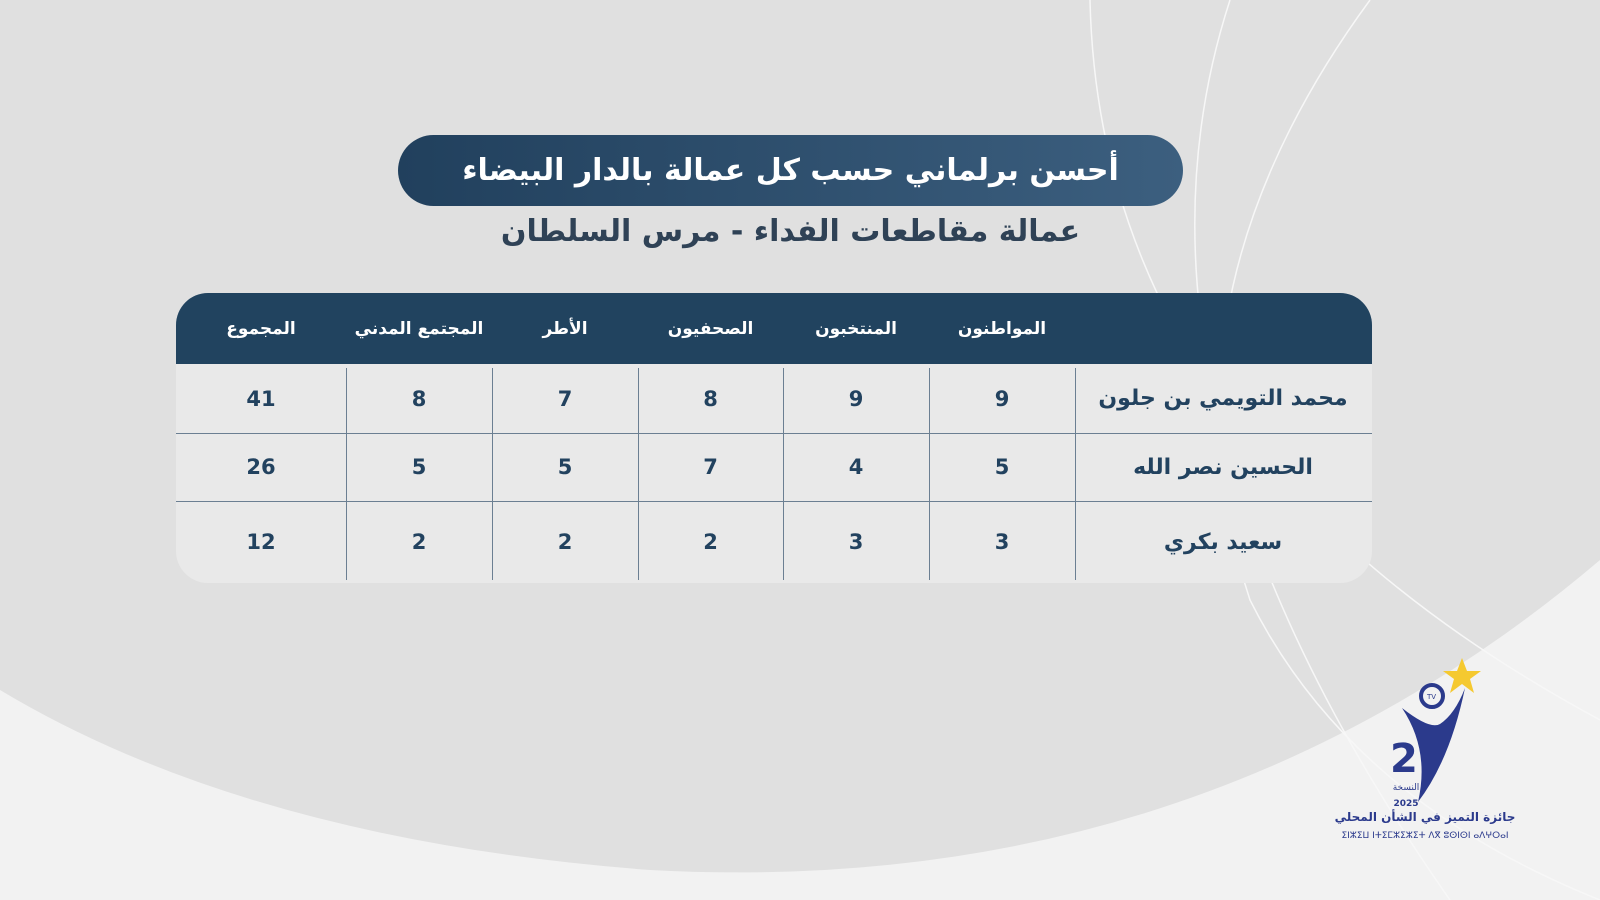 The height and width of the screenshot is (900, 1600). I want to click on table-cell-elected: 9, so click(856, 398).